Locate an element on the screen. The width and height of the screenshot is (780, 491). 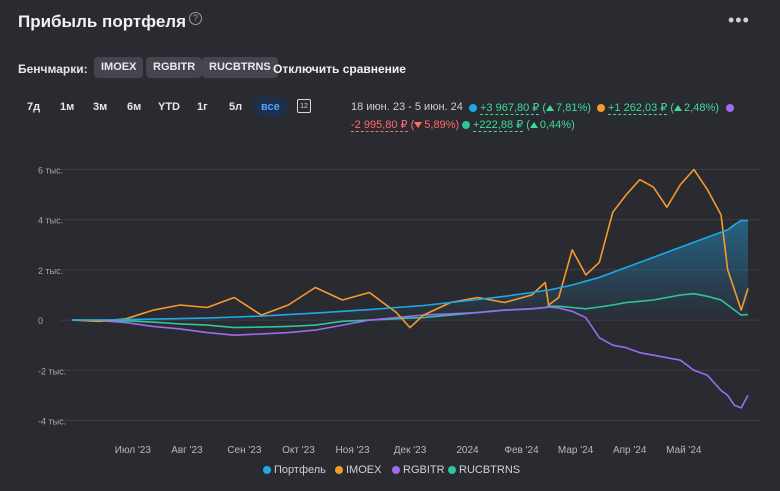
x-tick-label: Ноя '23 is located at coordinates (353, 450).